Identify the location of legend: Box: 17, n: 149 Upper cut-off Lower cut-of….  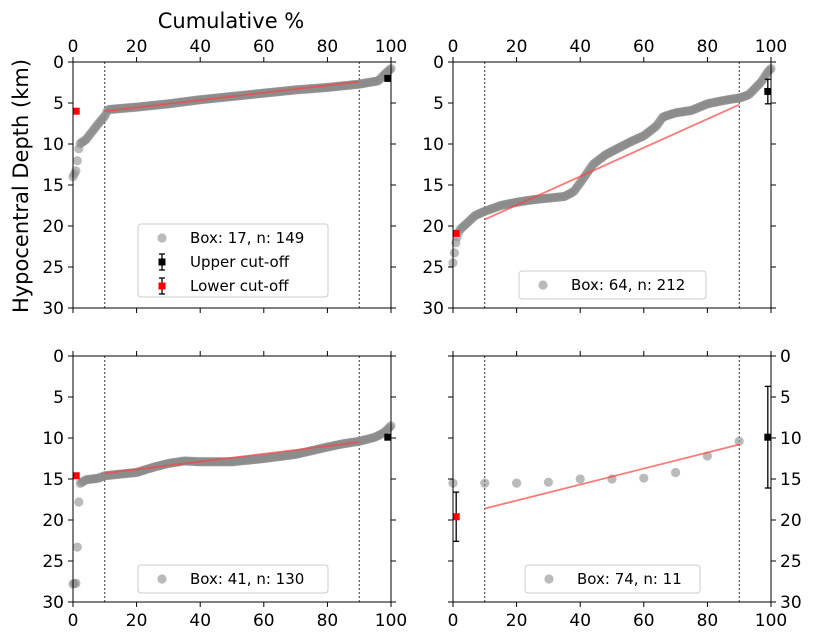
(233, 260).